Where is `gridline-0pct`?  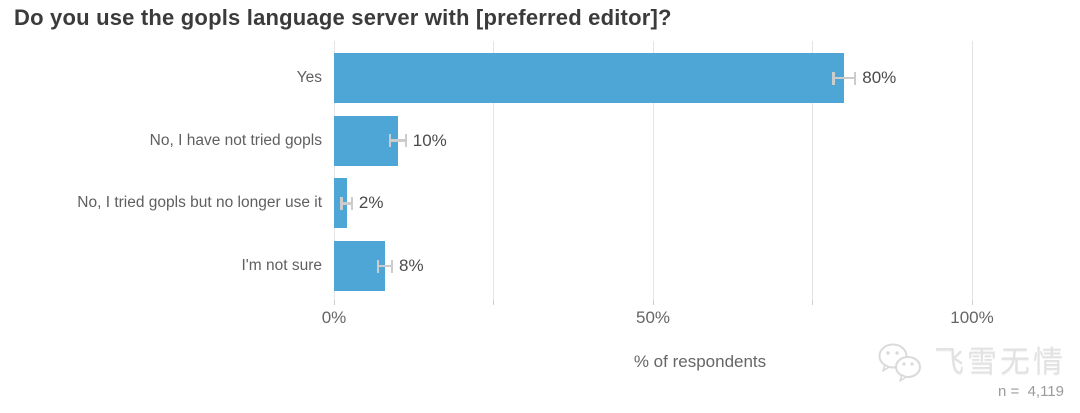 gridline-0pct is located at coordinates (334, 170).